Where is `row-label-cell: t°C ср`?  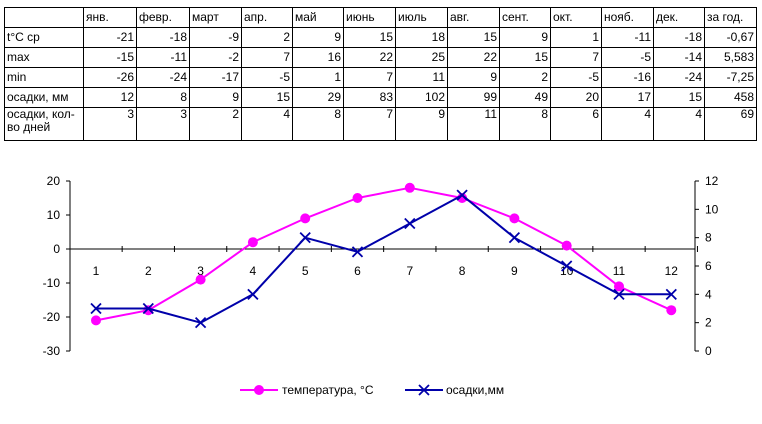 row-label-cell: t°C ср is located at coordinates (44, 37).